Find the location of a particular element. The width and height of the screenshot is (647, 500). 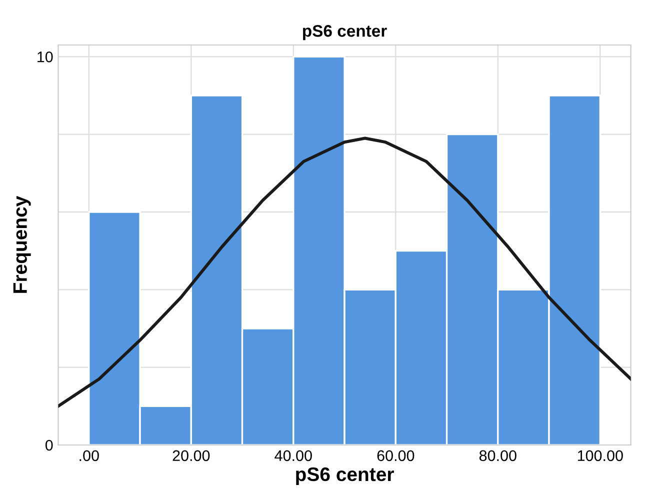

y-tick-label: 0 is located at coordinates (49, 445).